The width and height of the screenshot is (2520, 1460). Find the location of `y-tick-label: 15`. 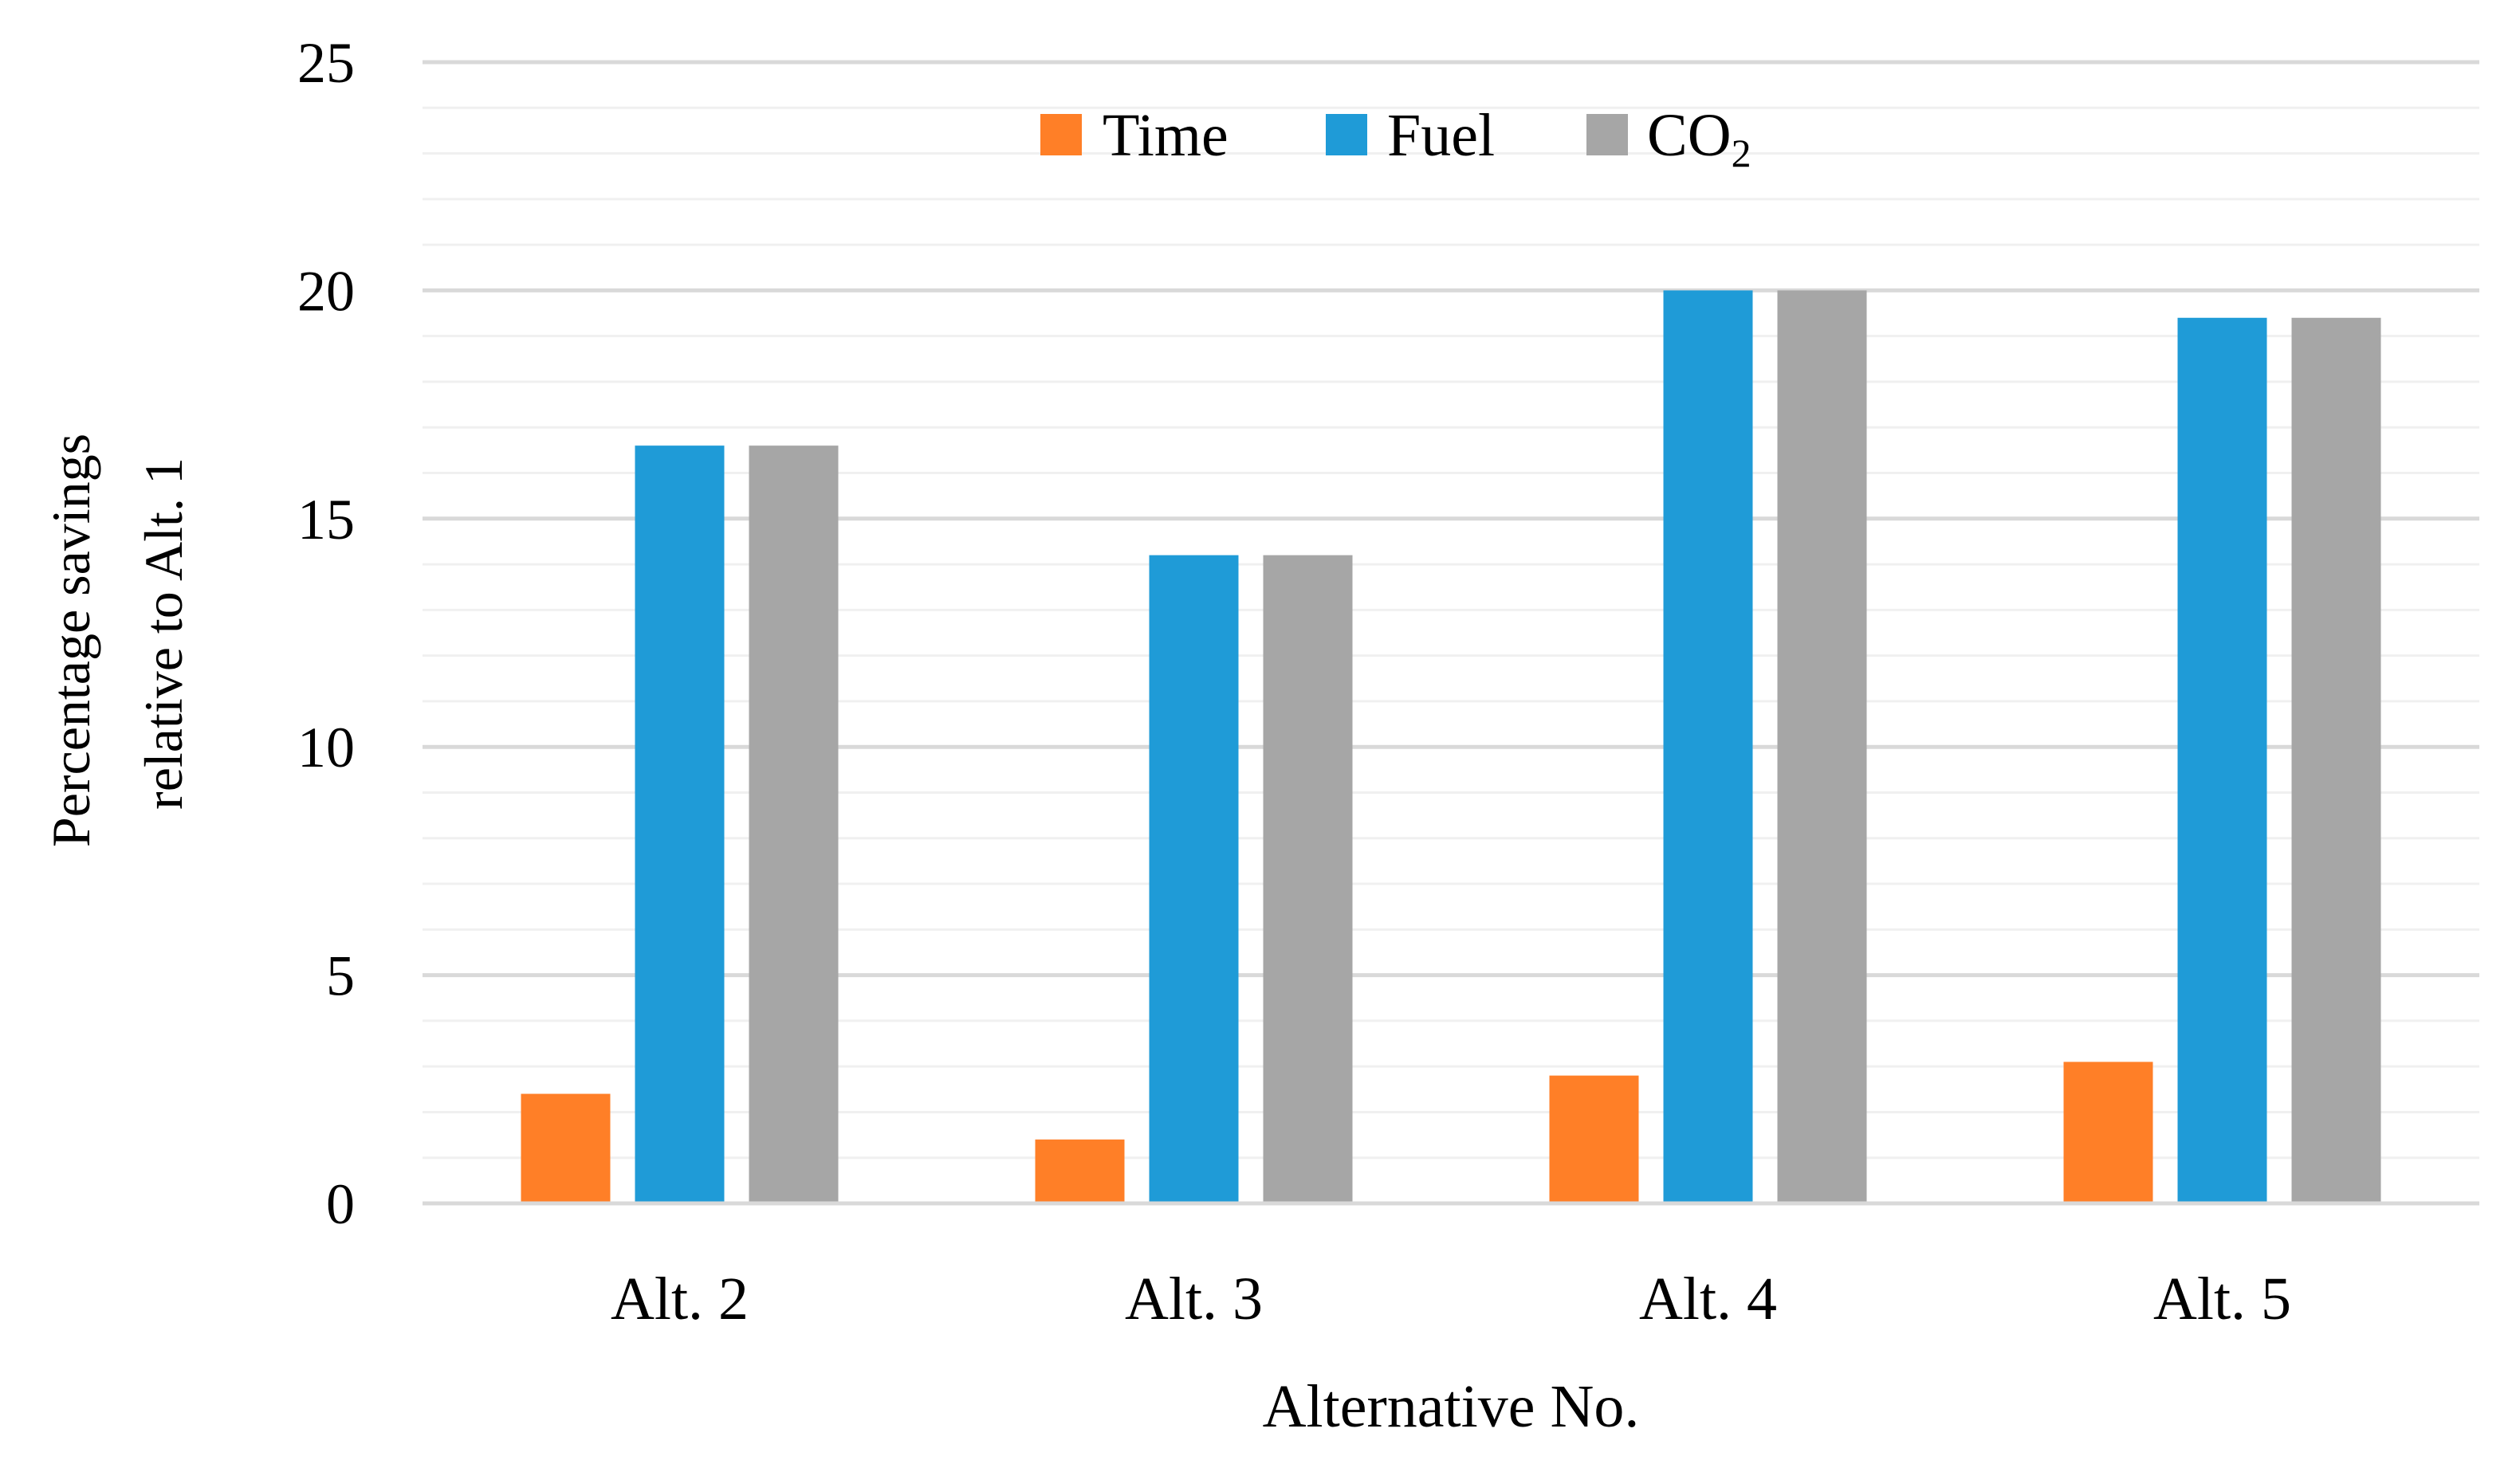

y-tick-label: 15 is located at coordinates (326, 519).